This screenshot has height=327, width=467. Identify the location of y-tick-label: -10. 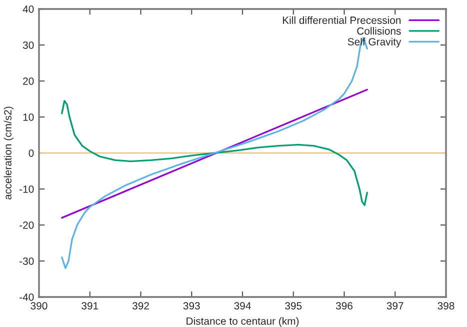
(27, 189).